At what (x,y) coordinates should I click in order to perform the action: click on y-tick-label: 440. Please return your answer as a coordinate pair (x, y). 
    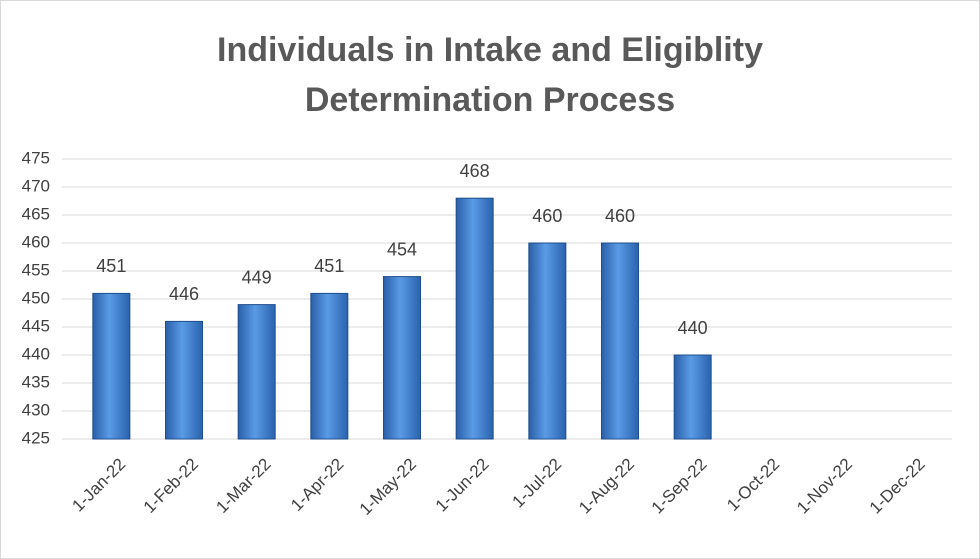
    Looking at the image, I should click on (36, 353).